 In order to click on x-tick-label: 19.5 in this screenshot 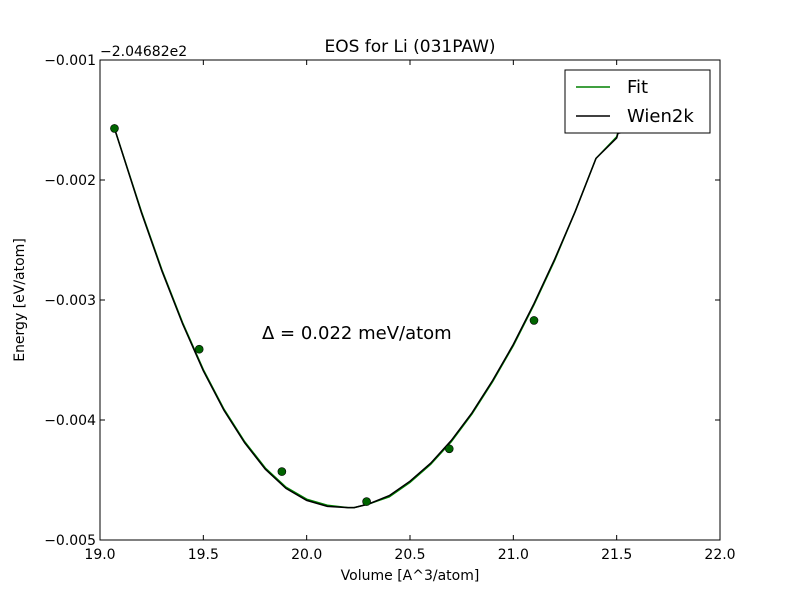, I will do `click(203, 555)`.